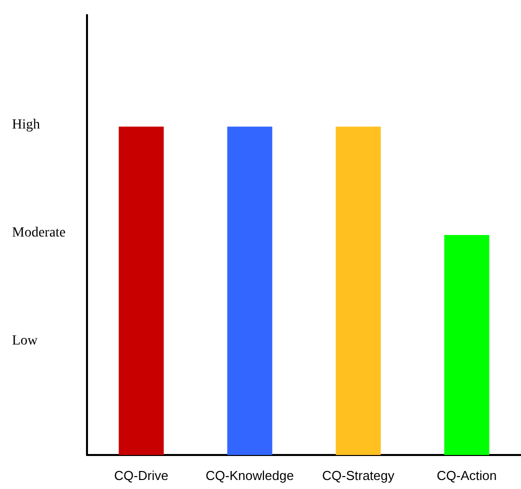 This screenshot has height=489, width=521. I want to click on x-tick-label: CQ-Drive, so click(141, 475).